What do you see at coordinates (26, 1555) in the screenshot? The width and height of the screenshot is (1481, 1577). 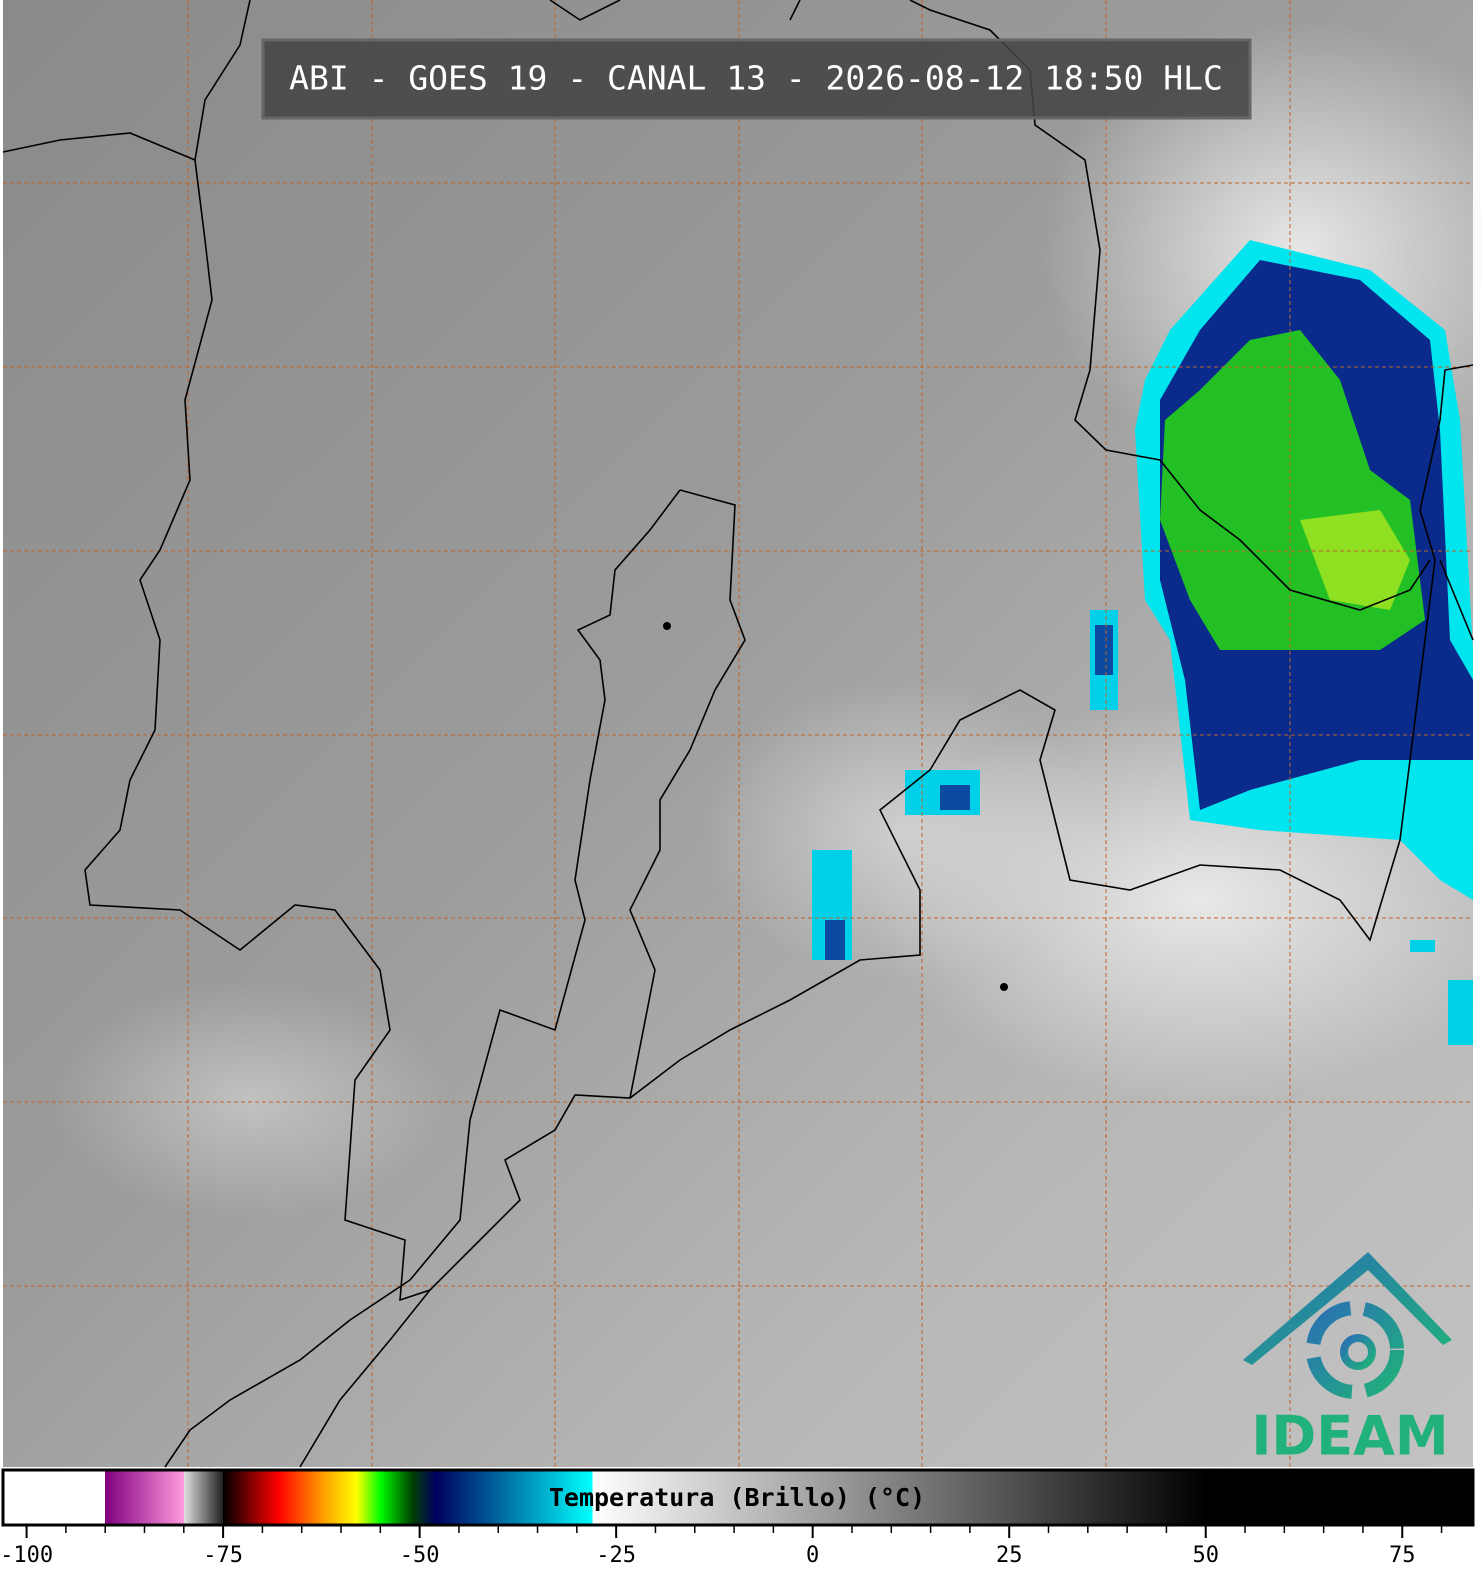 I see `tick-label: -100` at bounding box center [26, 1555].